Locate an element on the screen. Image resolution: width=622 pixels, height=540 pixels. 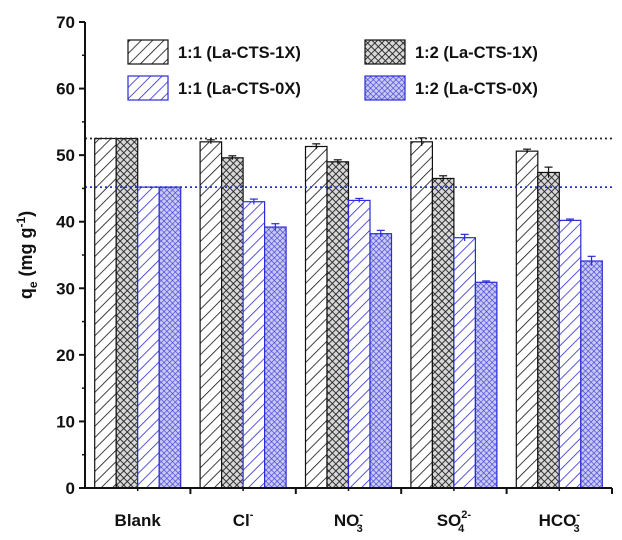
y-tick-label-7: 70 is located at coordinates (65, 22).